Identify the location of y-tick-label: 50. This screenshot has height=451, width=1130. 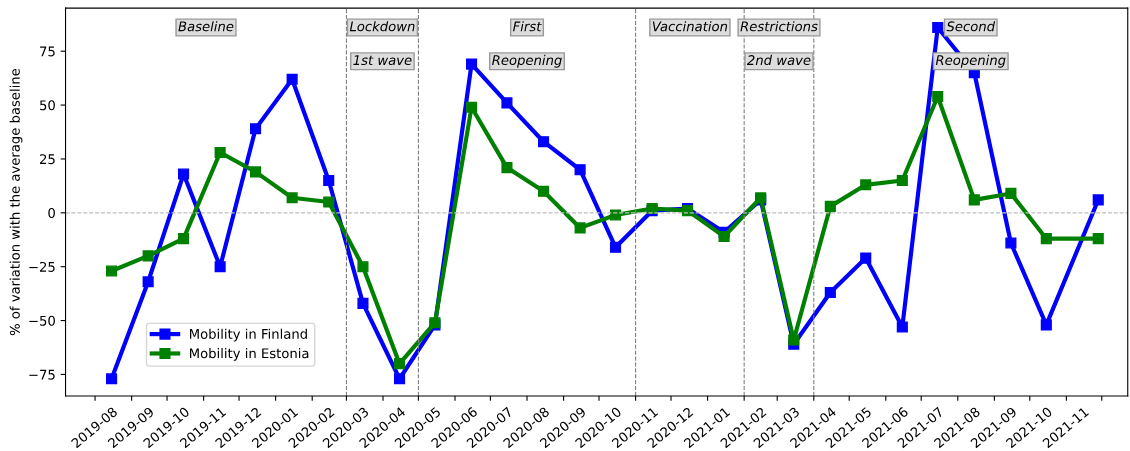
(47, 105).